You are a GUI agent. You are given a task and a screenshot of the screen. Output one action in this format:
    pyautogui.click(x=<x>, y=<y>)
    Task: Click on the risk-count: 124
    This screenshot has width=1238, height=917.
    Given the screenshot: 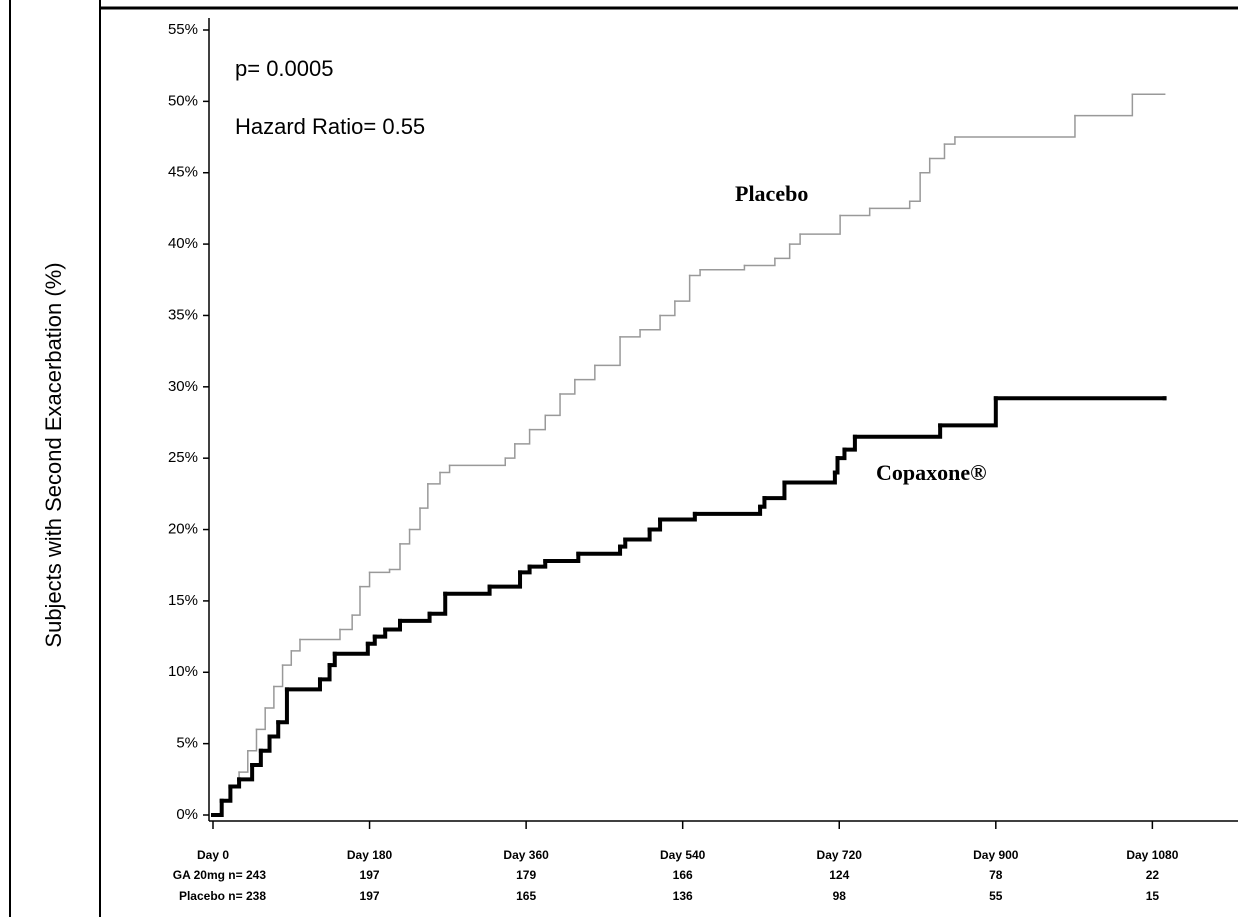 What is the action you would take?
    pyautogui.click(x=839, y=875)
    